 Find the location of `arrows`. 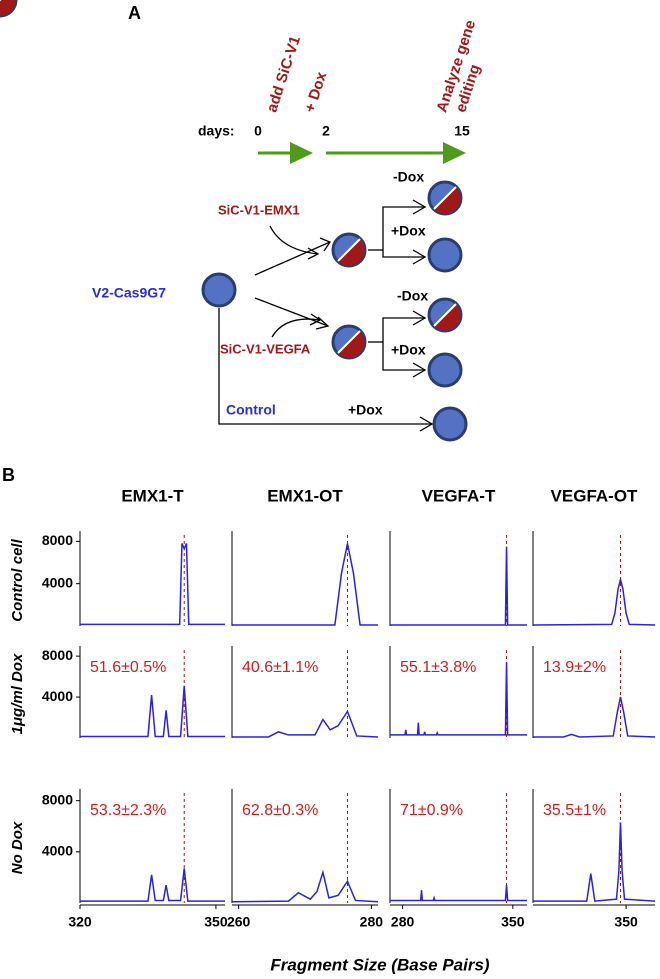

arrows is located at coordinates (326, 315).